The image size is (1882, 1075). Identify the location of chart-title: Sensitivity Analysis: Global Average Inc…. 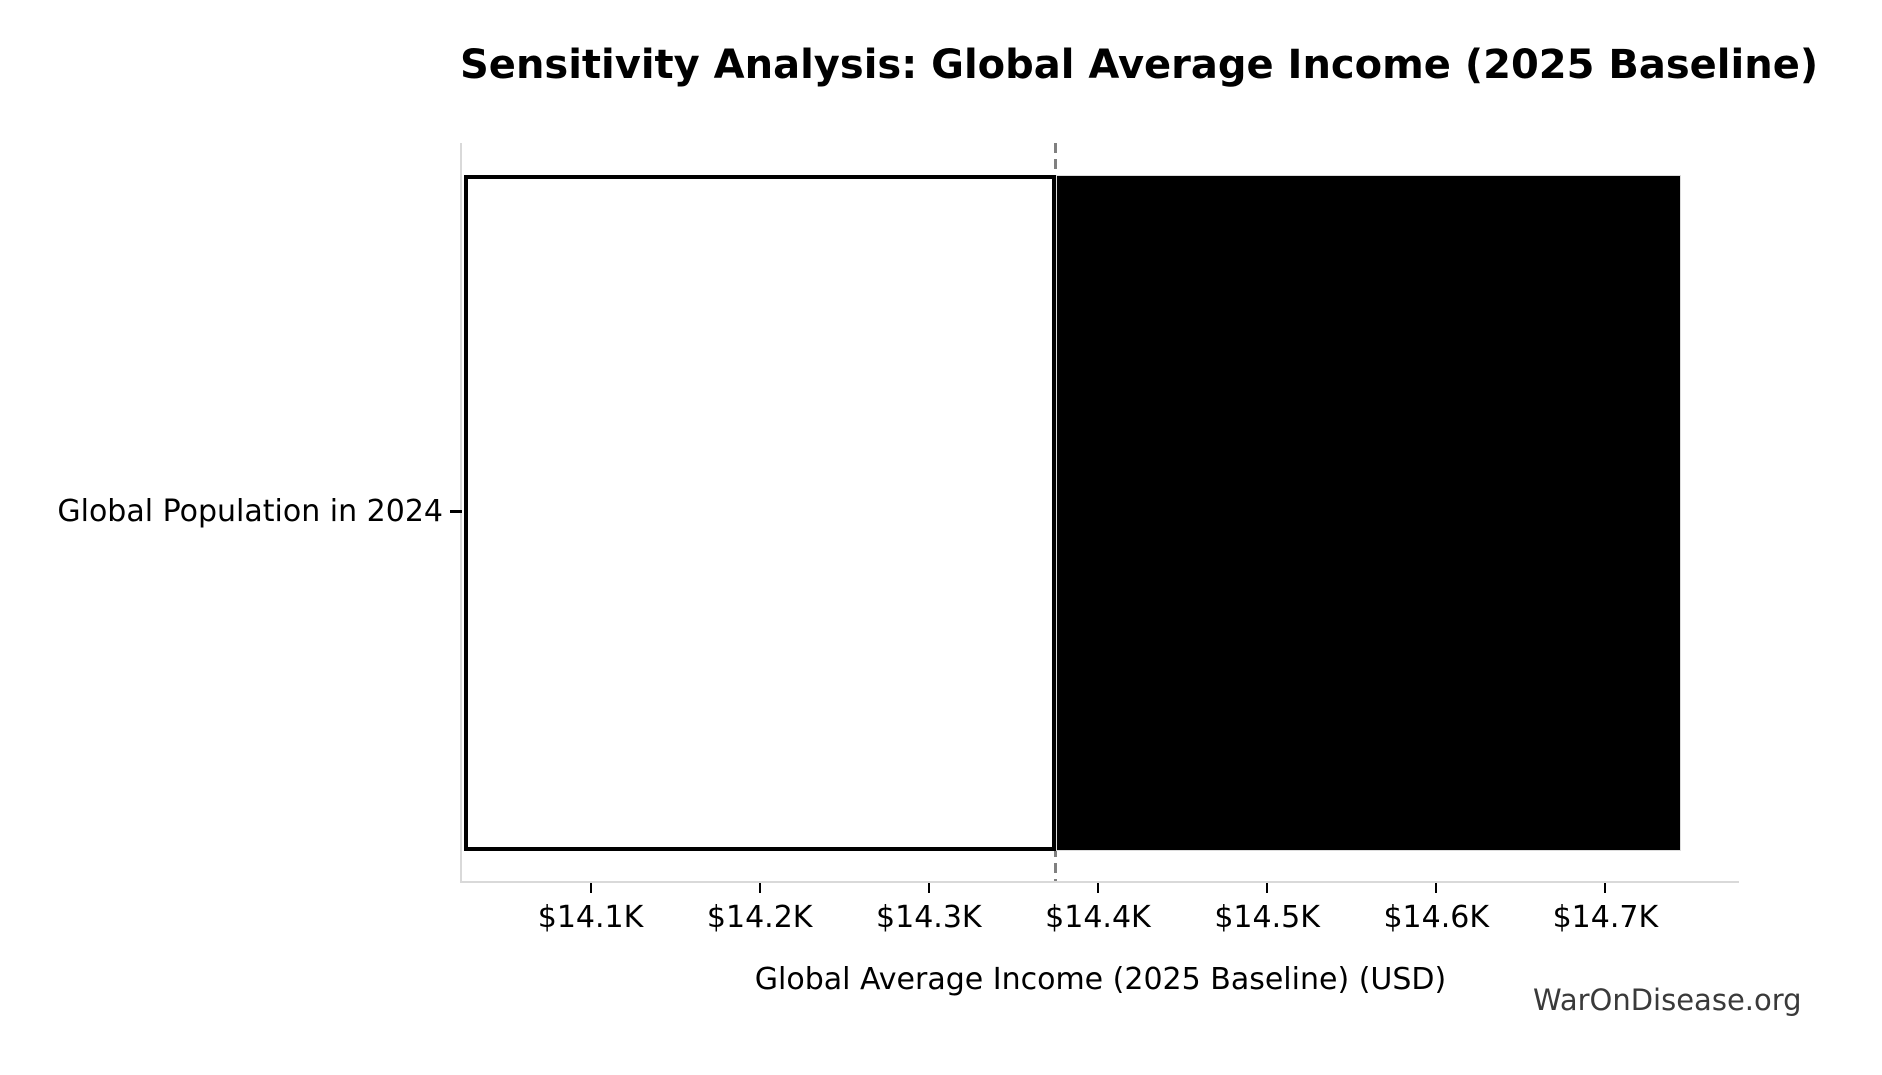
(1139, 65).